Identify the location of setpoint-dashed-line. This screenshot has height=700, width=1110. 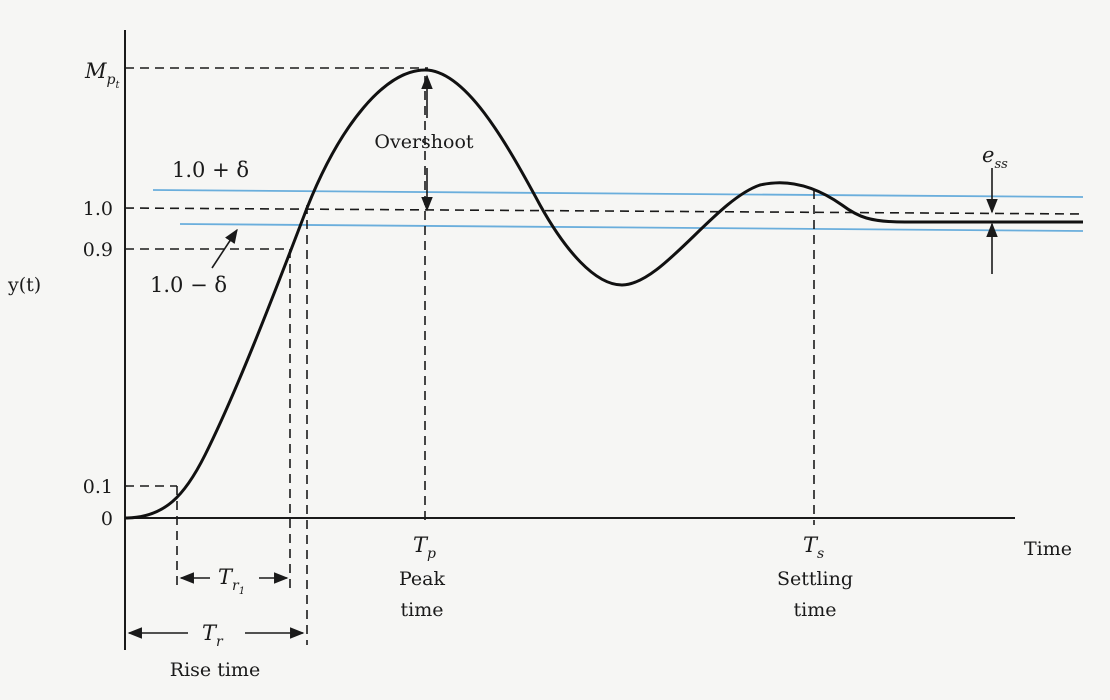
(604, 211).